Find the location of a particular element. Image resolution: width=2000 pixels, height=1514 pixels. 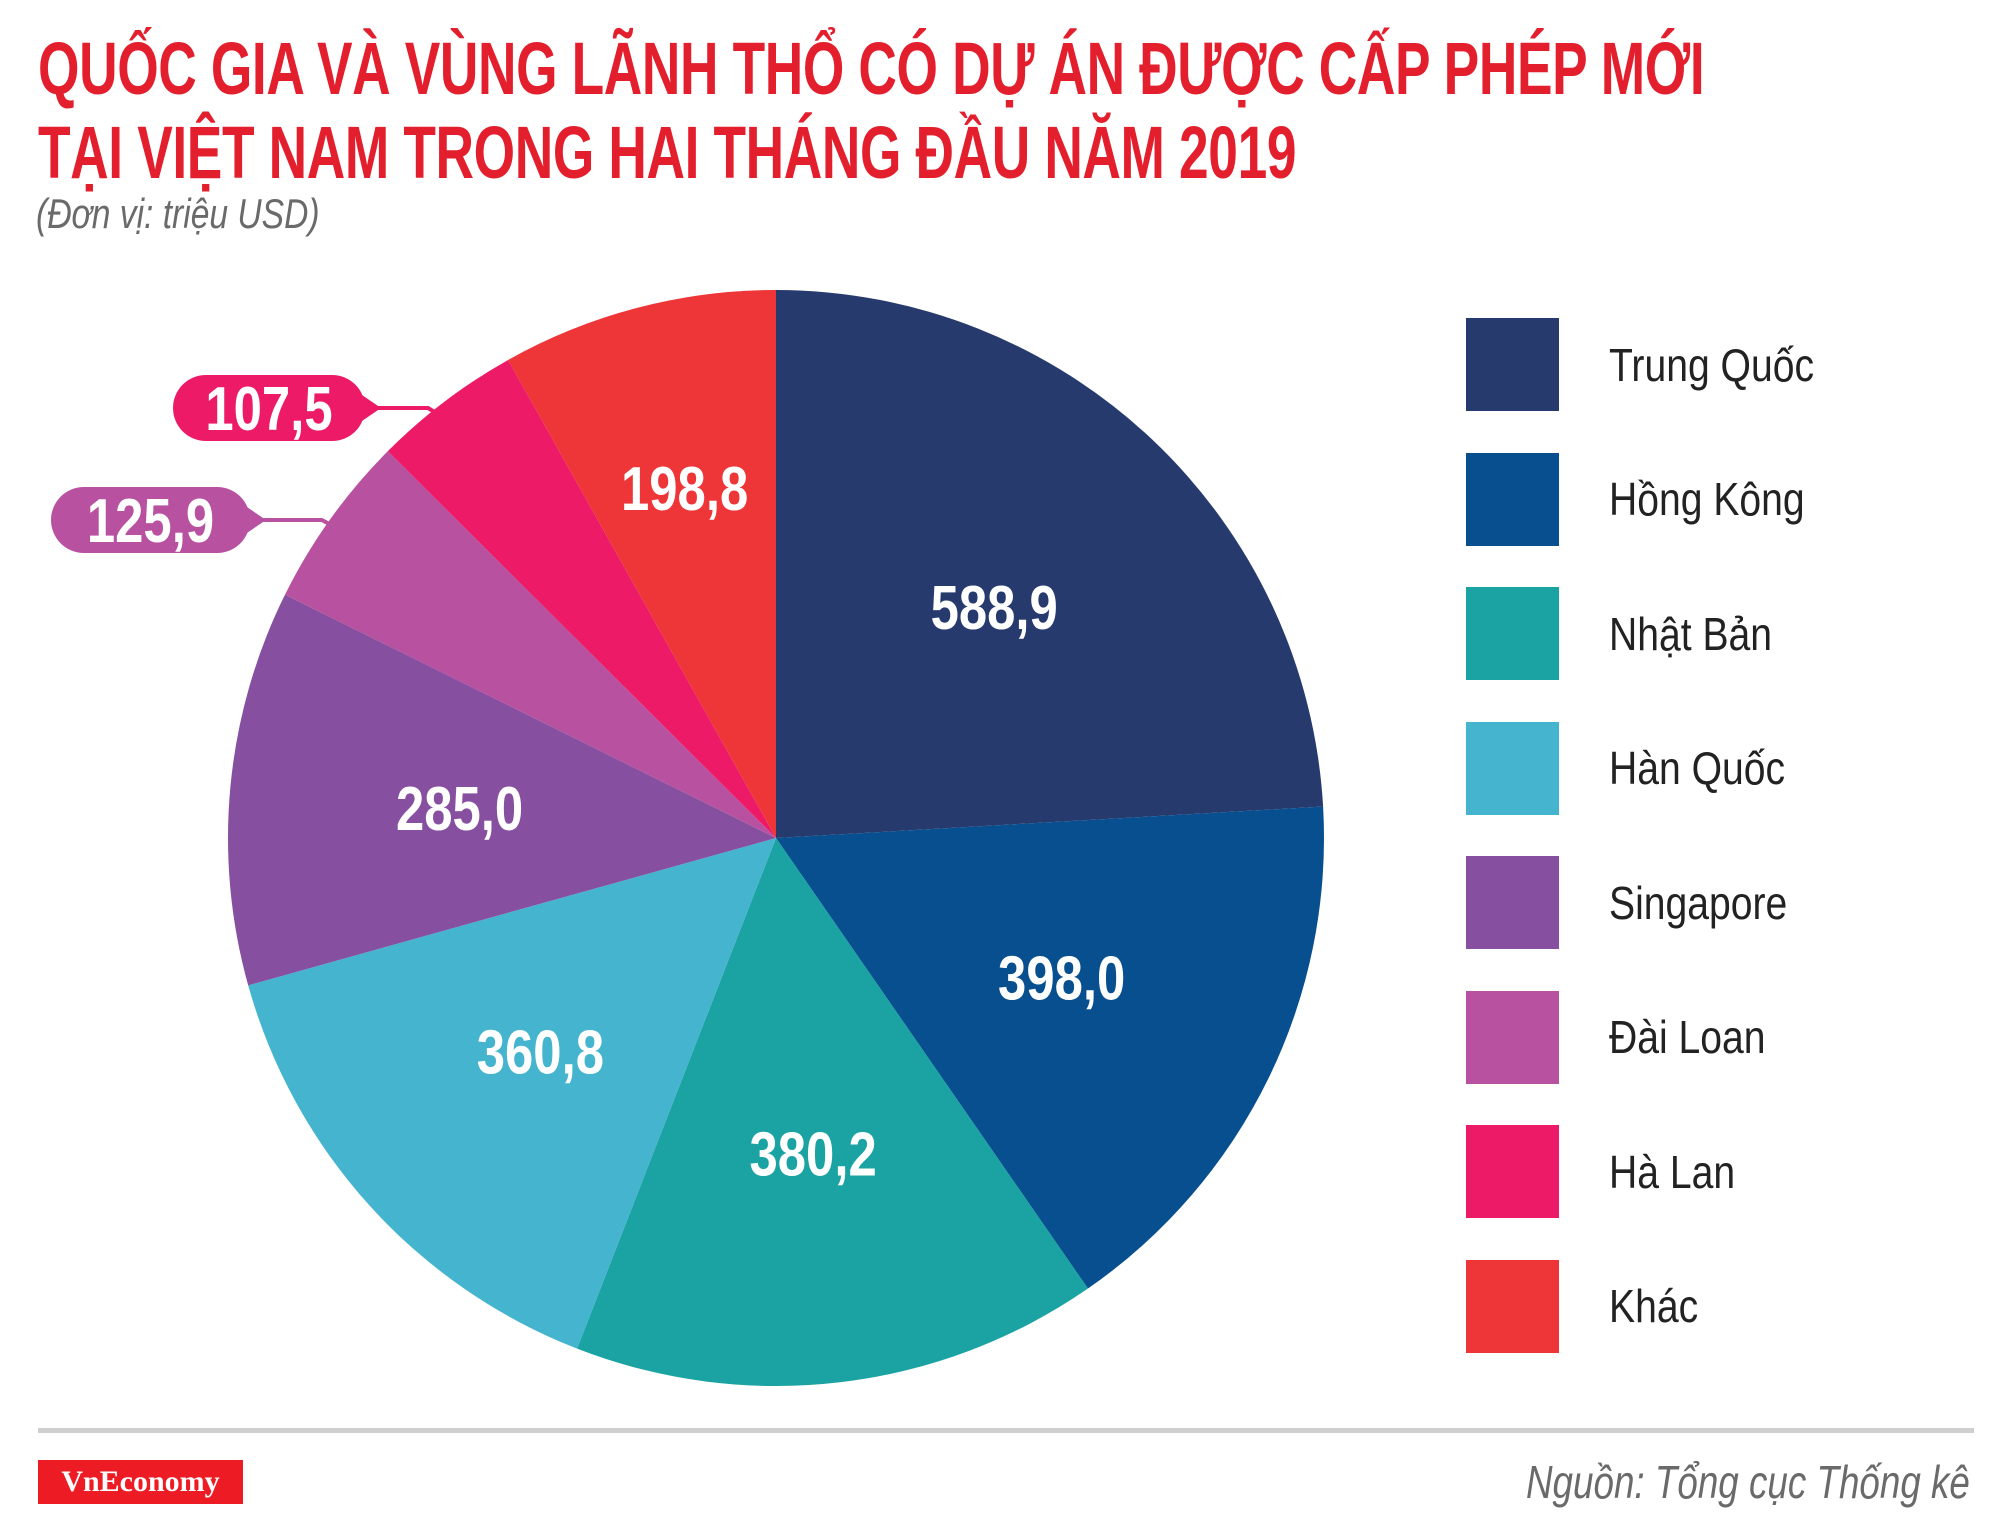

data-label: 398,0 is located at coordinates (1061, 979).